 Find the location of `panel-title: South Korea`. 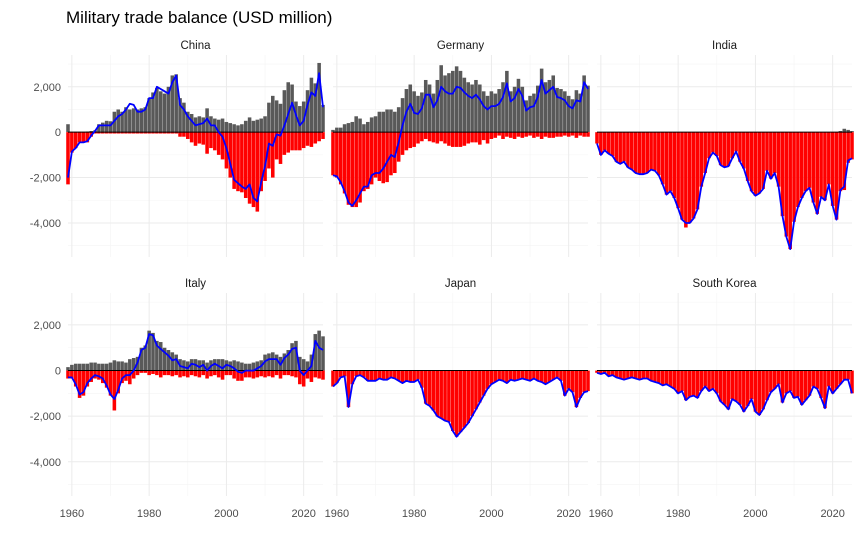

panel-title: South Korea is located at coordinates (725, 284).